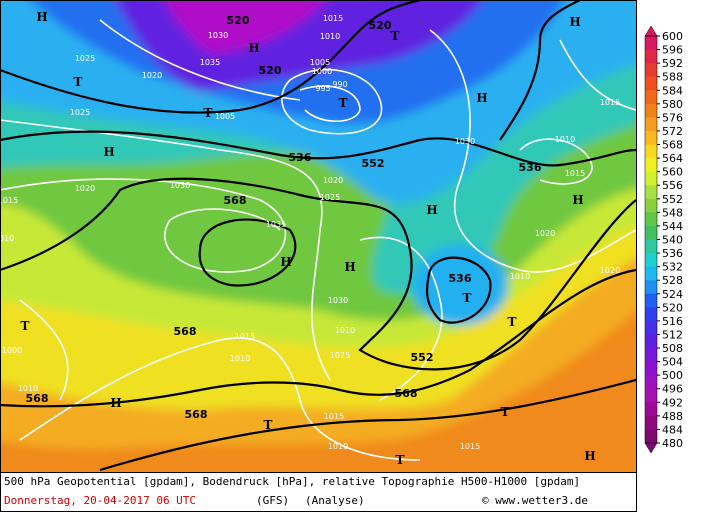 This screenshot has height=513, width=704. Describe the element at coordinates (672, 77) in the screenshot. I see `colorbar-label: 588` at that location.